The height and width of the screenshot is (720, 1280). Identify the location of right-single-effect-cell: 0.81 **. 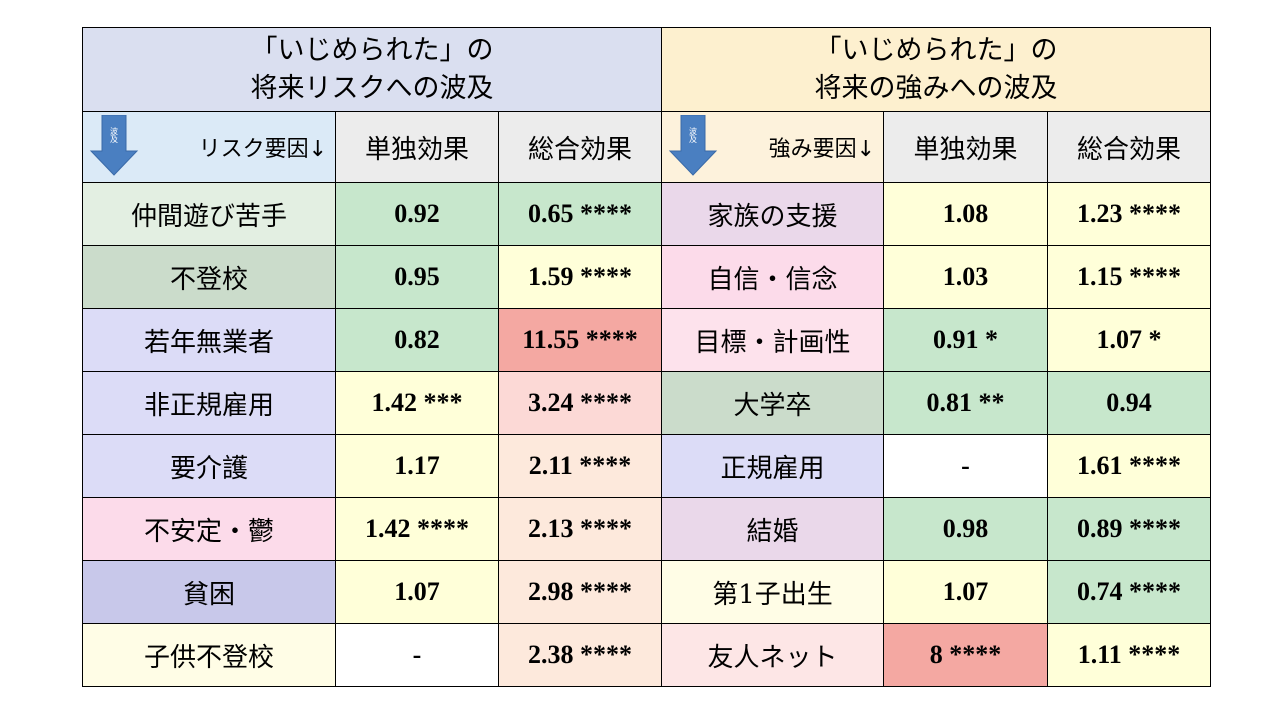
(966, 403).